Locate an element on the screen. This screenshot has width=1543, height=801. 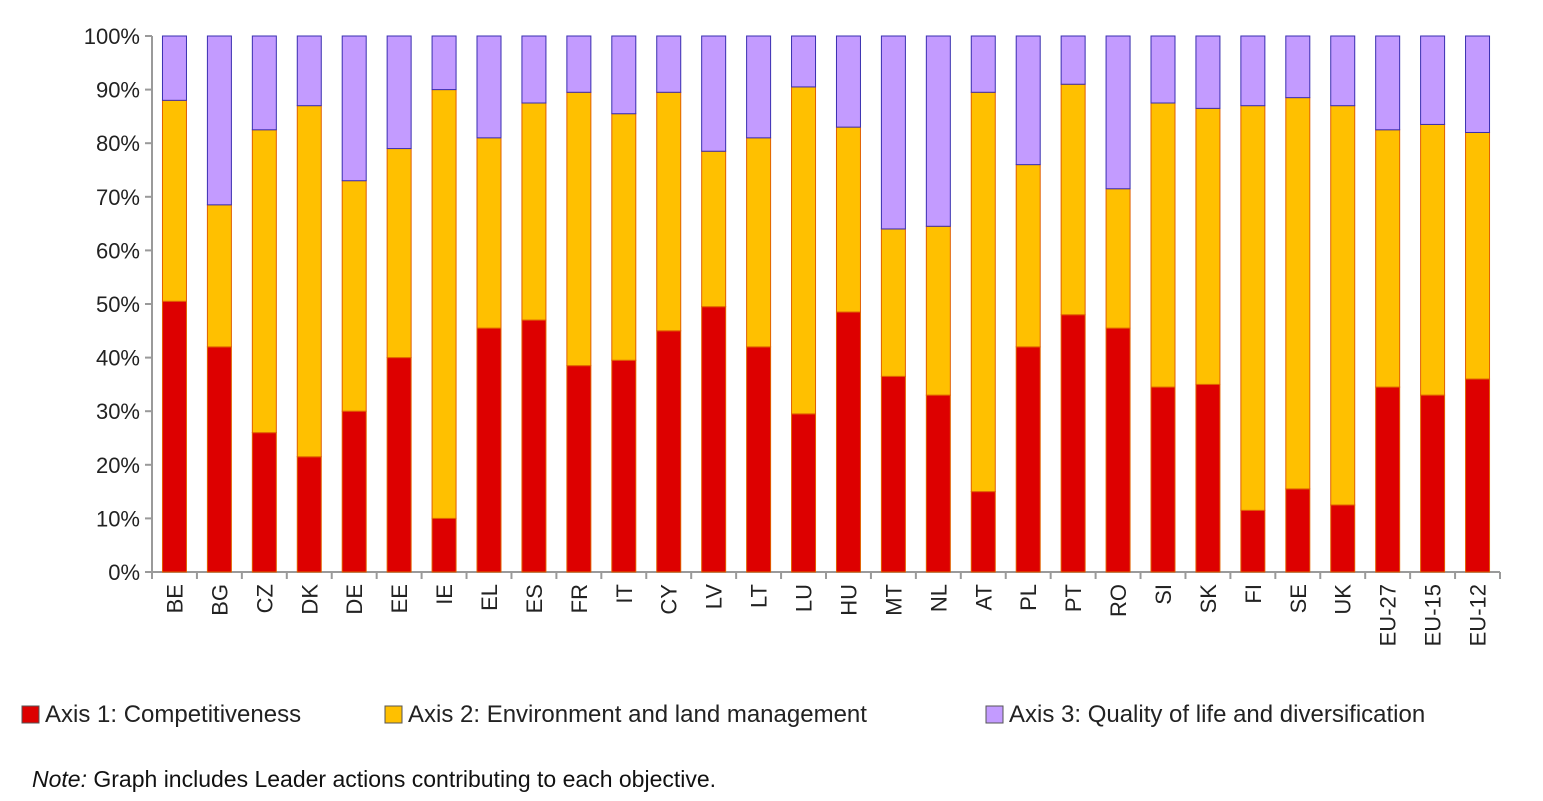
x-tick-label: HU is located at coordinates (848, 600).